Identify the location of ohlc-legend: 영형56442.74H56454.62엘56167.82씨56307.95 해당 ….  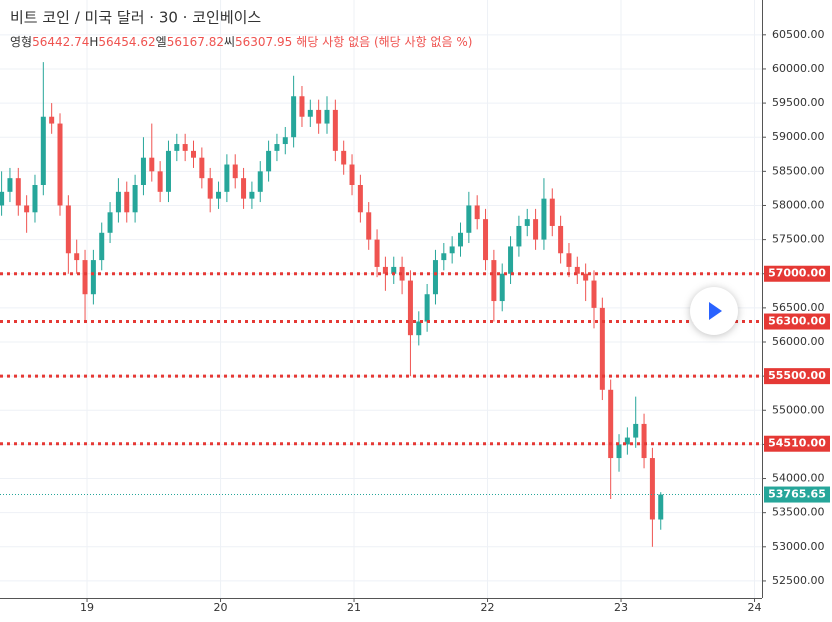
(241, 42).